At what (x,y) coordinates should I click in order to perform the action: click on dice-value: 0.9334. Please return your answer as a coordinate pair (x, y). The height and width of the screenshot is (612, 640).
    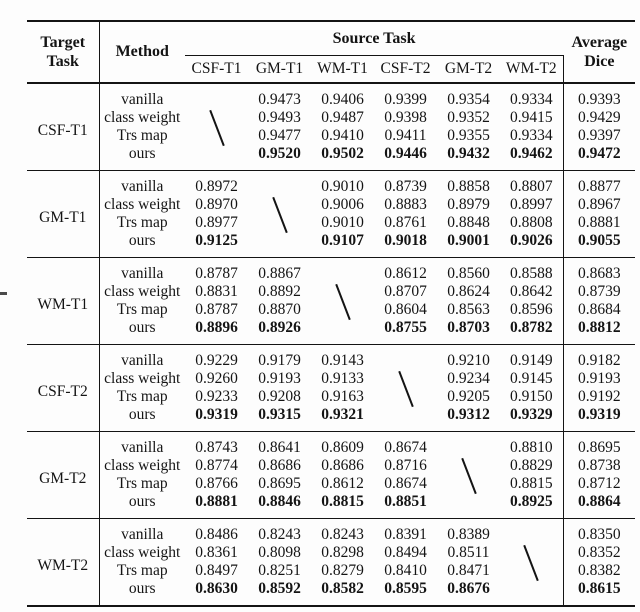
    Looking at the image, I should click on (531, 135).